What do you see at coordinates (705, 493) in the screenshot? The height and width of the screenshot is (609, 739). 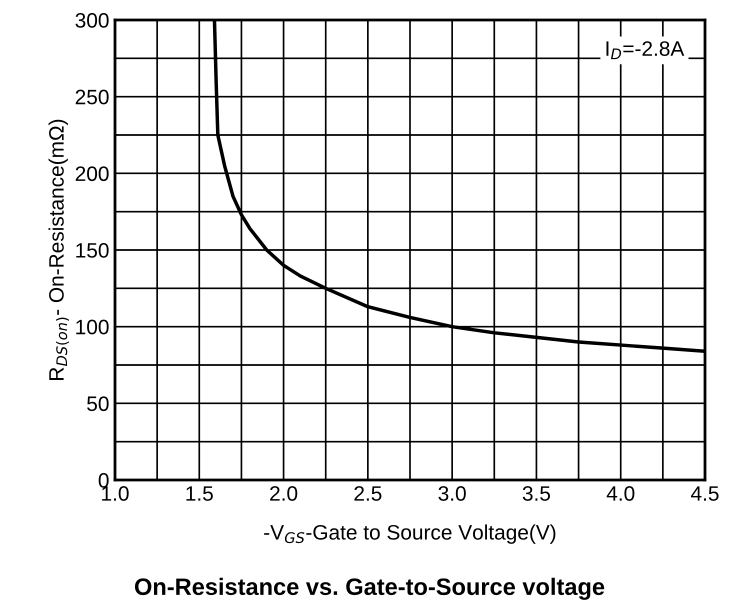 I see `x-tick-label: 4.5` at bounding box center [705, 493].